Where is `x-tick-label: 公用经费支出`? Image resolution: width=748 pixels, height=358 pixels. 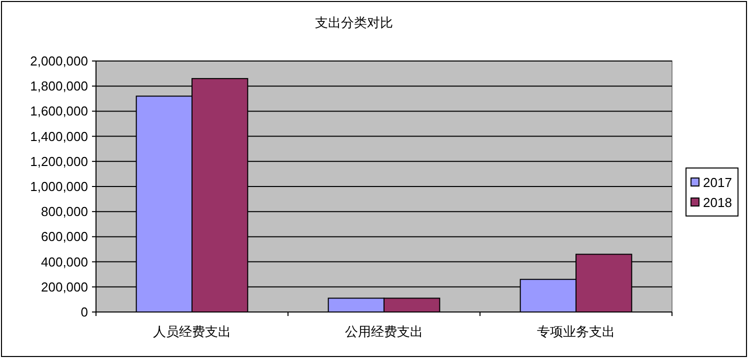 x-tick-label: 公用经费支出 is located at coordinates (384, 331).